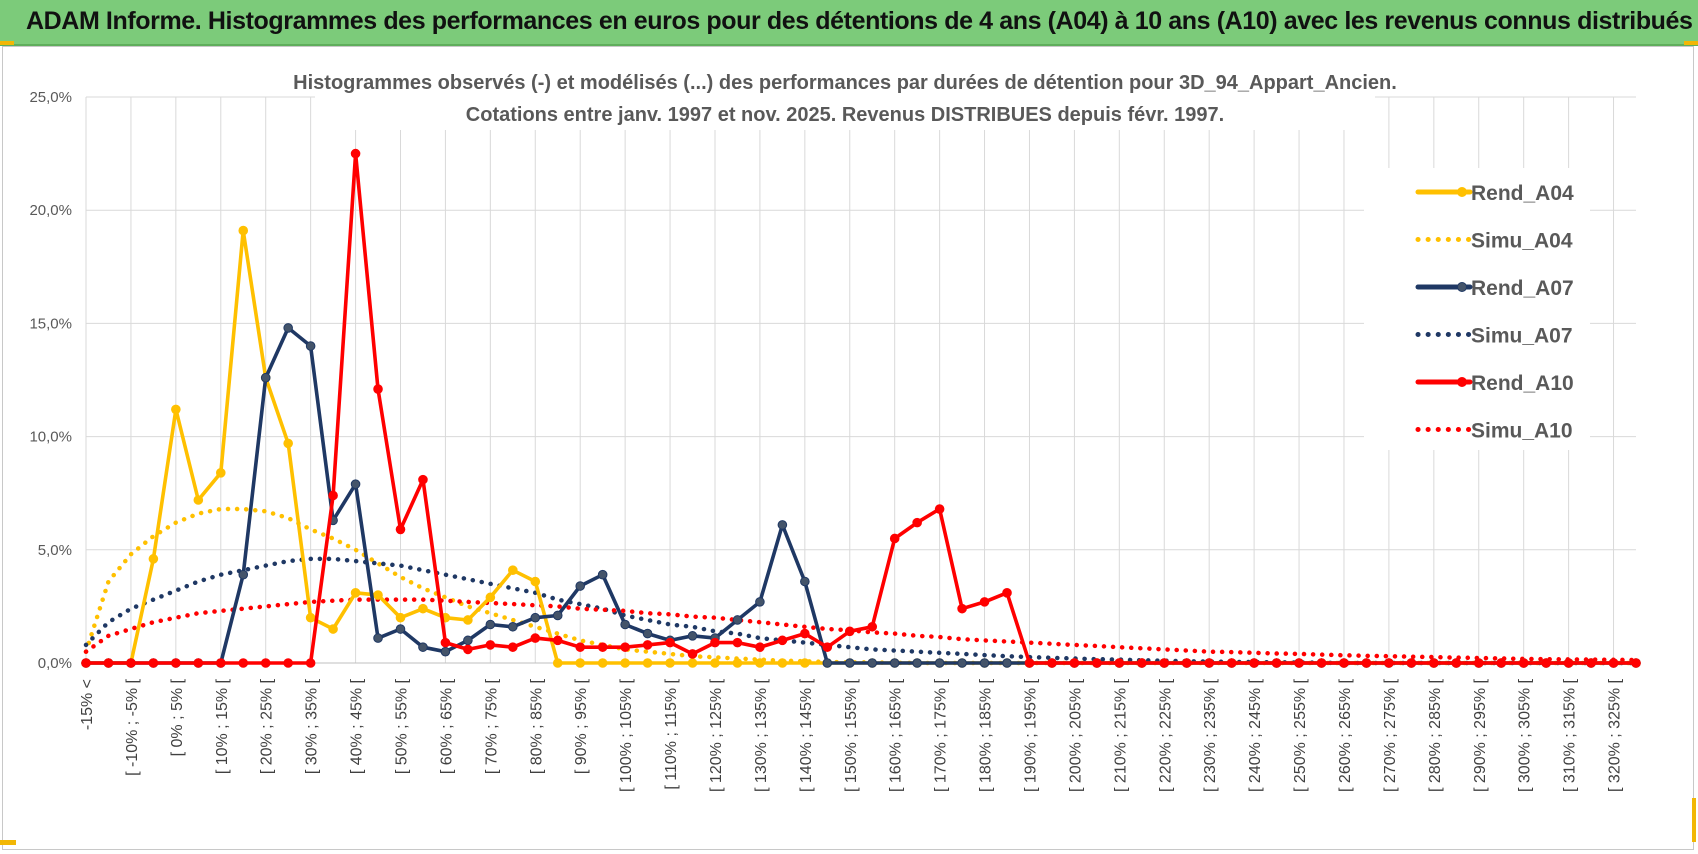 This screenshot has height=854, width=1698. What do you see at coordinates (1522, 241) in the screenshot?
I see `legend-label-simu_a04: Simu_A04` at bounding box center [1522, 241].